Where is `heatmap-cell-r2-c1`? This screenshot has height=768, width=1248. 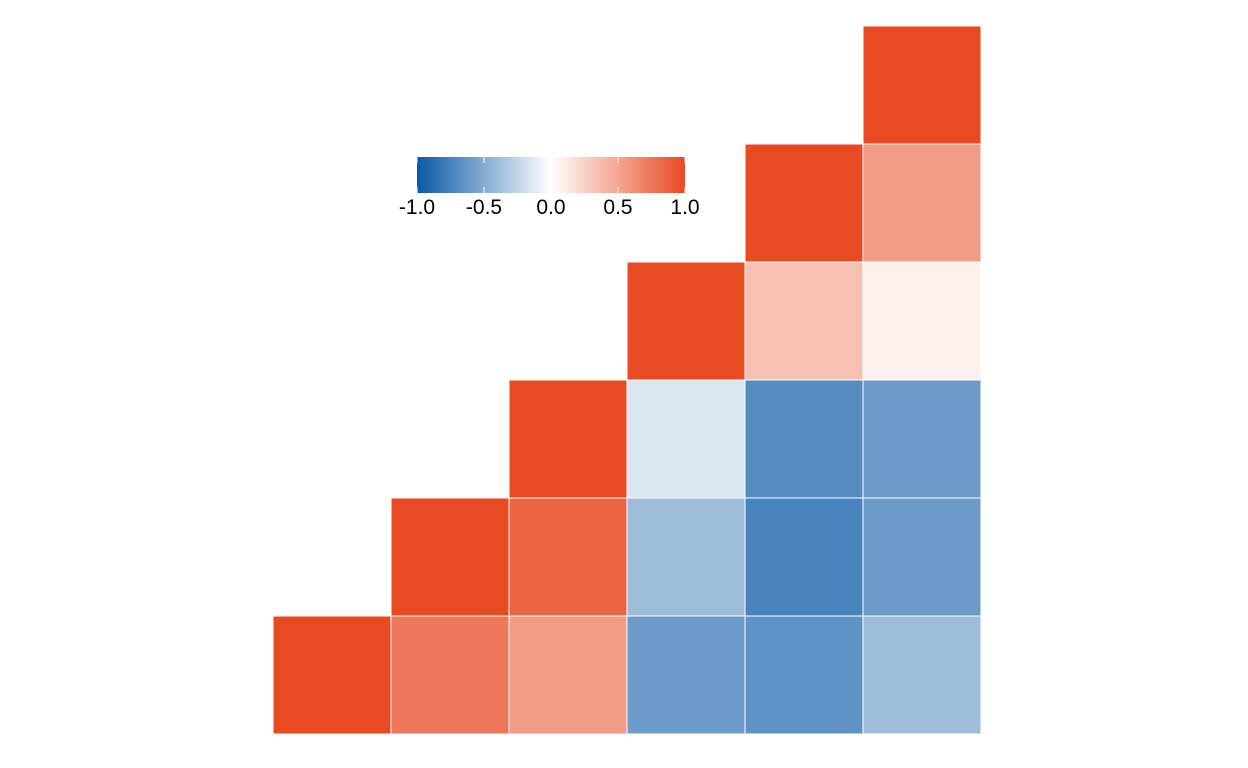 heatmap-cell-r2-c1 is located at coordinates (568, 557).